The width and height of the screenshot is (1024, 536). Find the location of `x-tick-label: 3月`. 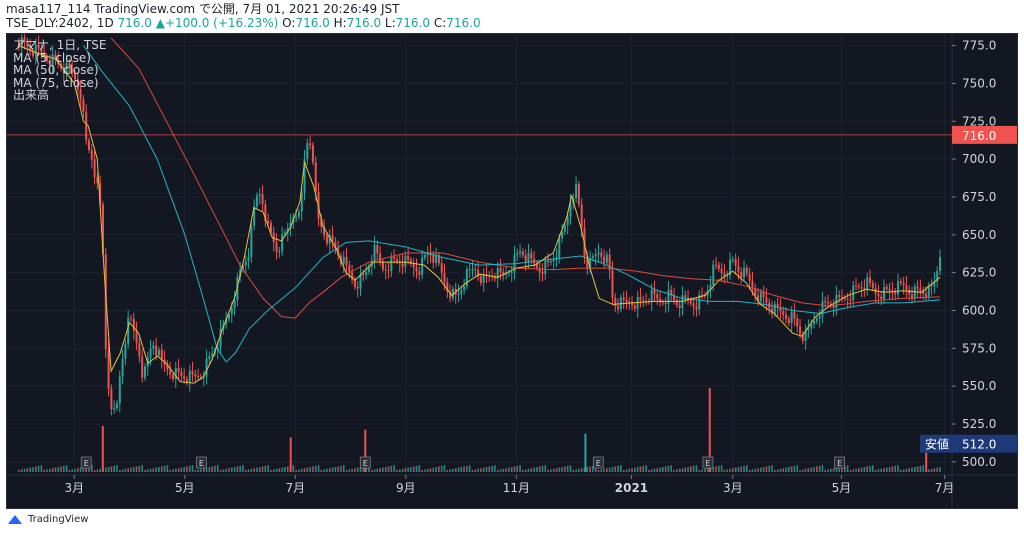

x-tick-label: 3月 is located at coordinates (733, 488).